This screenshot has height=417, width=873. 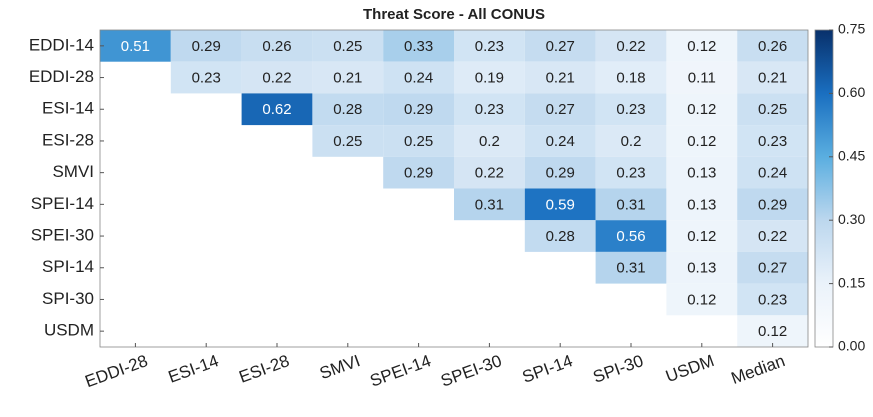 What do you see at coordinates (401, 371) in the screenshot?
I see `x-tick-label: SPEI-14` at bounding box center [401, 371].